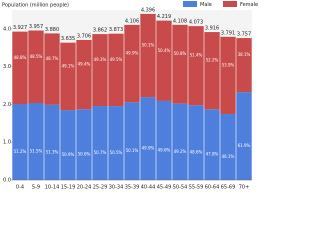 The image size is (320, 240). I want to click on segment-label: 51.3%, so click(52, 151).